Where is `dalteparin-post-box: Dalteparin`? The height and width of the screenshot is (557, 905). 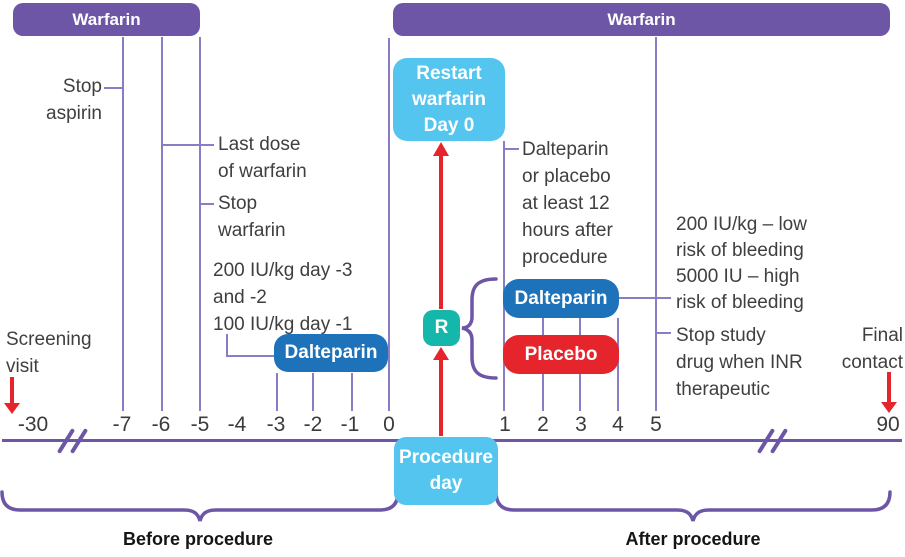
dalteparin-post-box: Dalteparin is located at coordinates (561, 298).